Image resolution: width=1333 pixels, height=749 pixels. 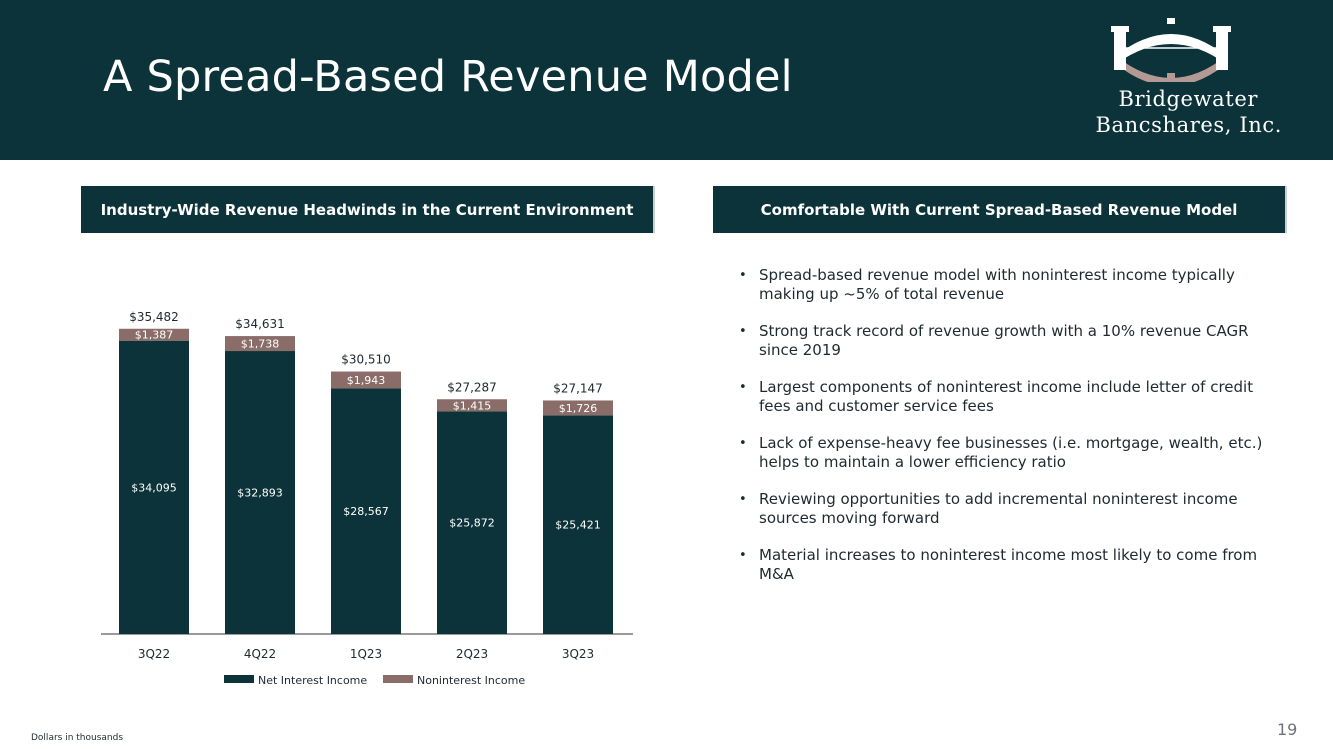 I want to click on company-logo: Bridgewater Bancshares, Inc., so click(x=1177, y=81).